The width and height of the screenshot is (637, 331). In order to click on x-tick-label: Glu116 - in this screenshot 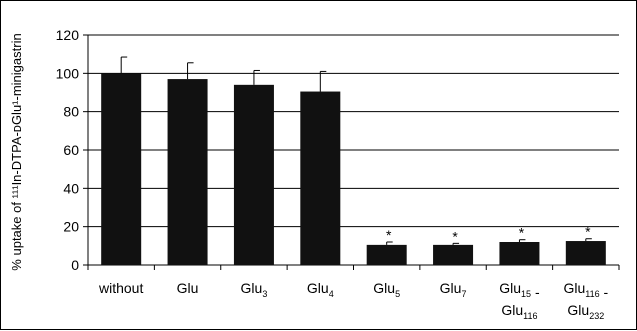, I will do `click(585, 290)`.